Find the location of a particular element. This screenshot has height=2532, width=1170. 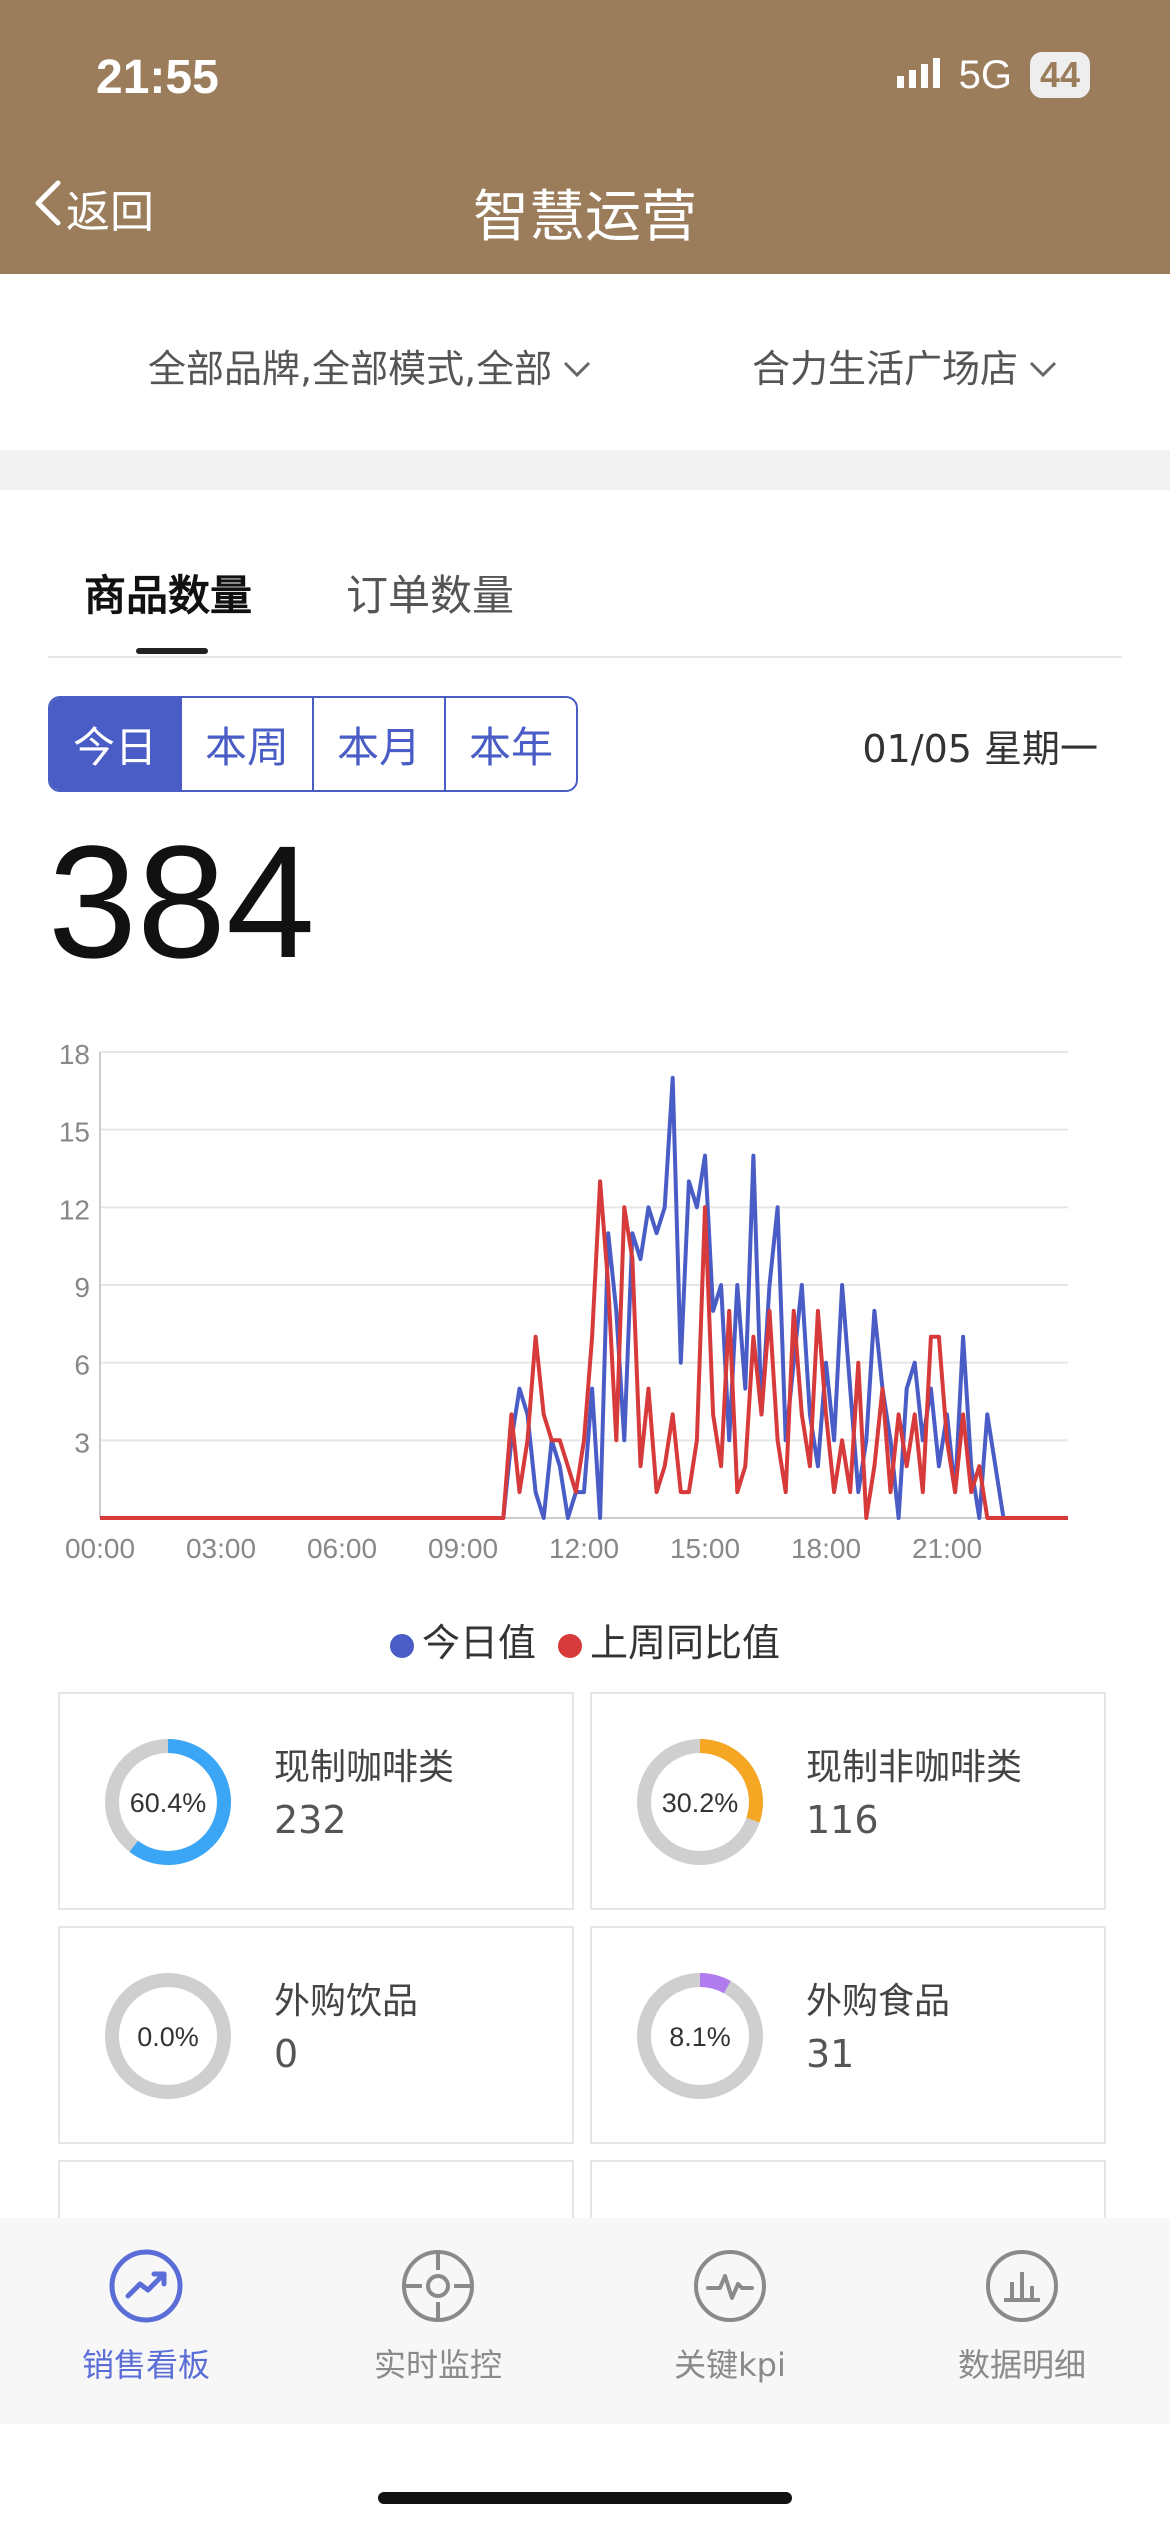

tab-label: 数据明细 is located at coordinates (1021, 2365).